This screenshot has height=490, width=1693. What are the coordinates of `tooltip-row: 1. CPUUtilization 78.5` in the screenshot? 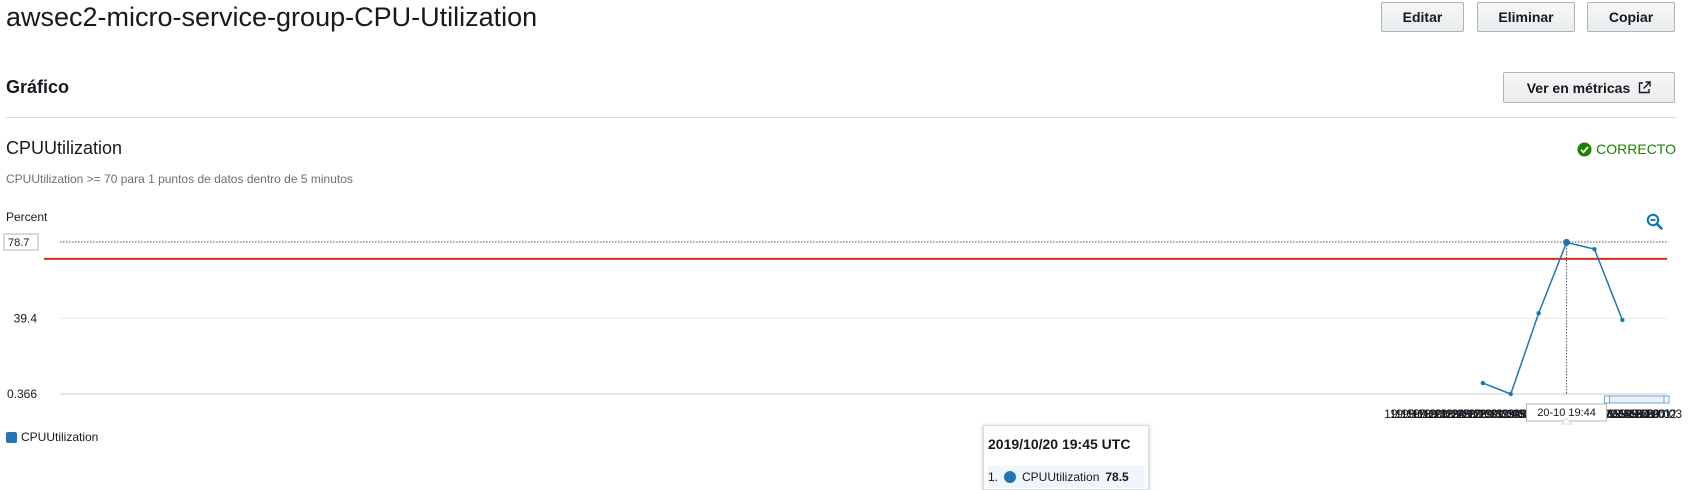 It's located at (1066, 477).